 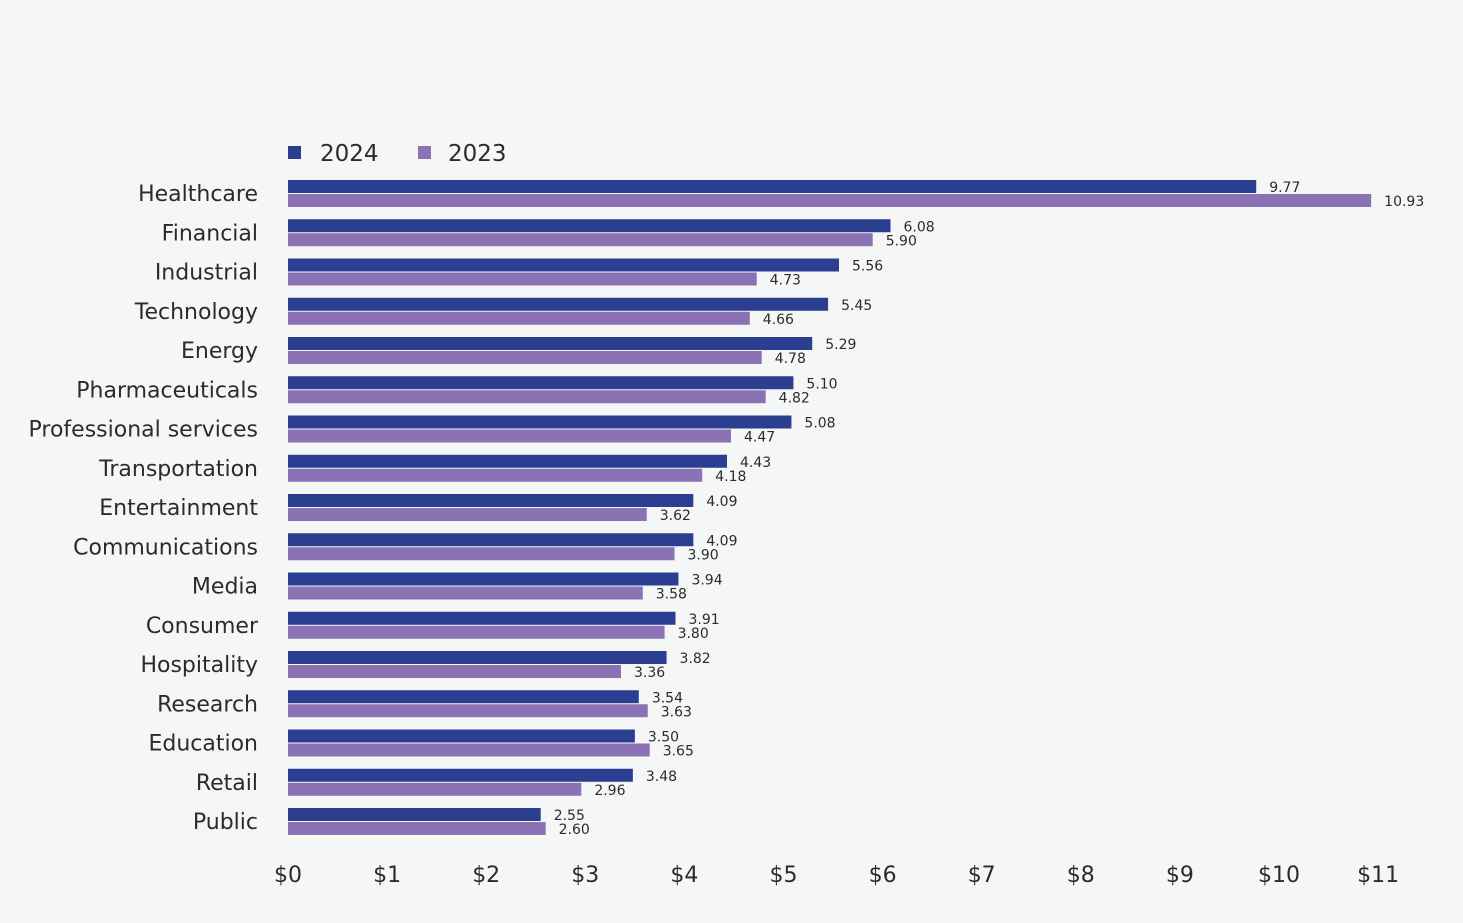 I want to click on value-label-2024: 3.50, so click(x=663, y=738).